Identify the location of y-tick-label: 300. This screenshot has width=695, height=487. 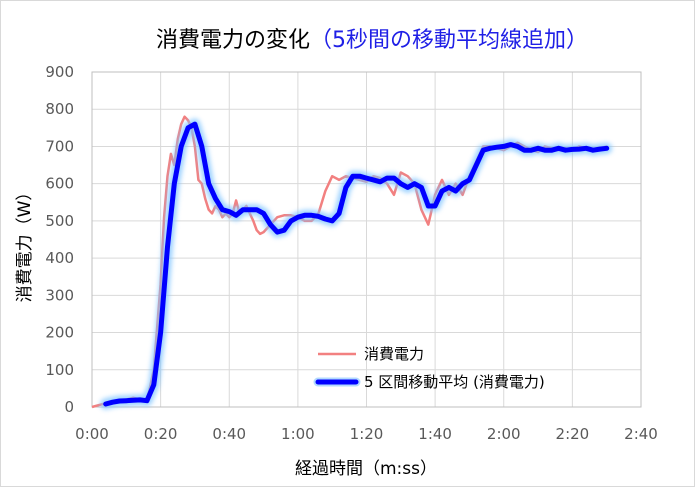
(59, 295).